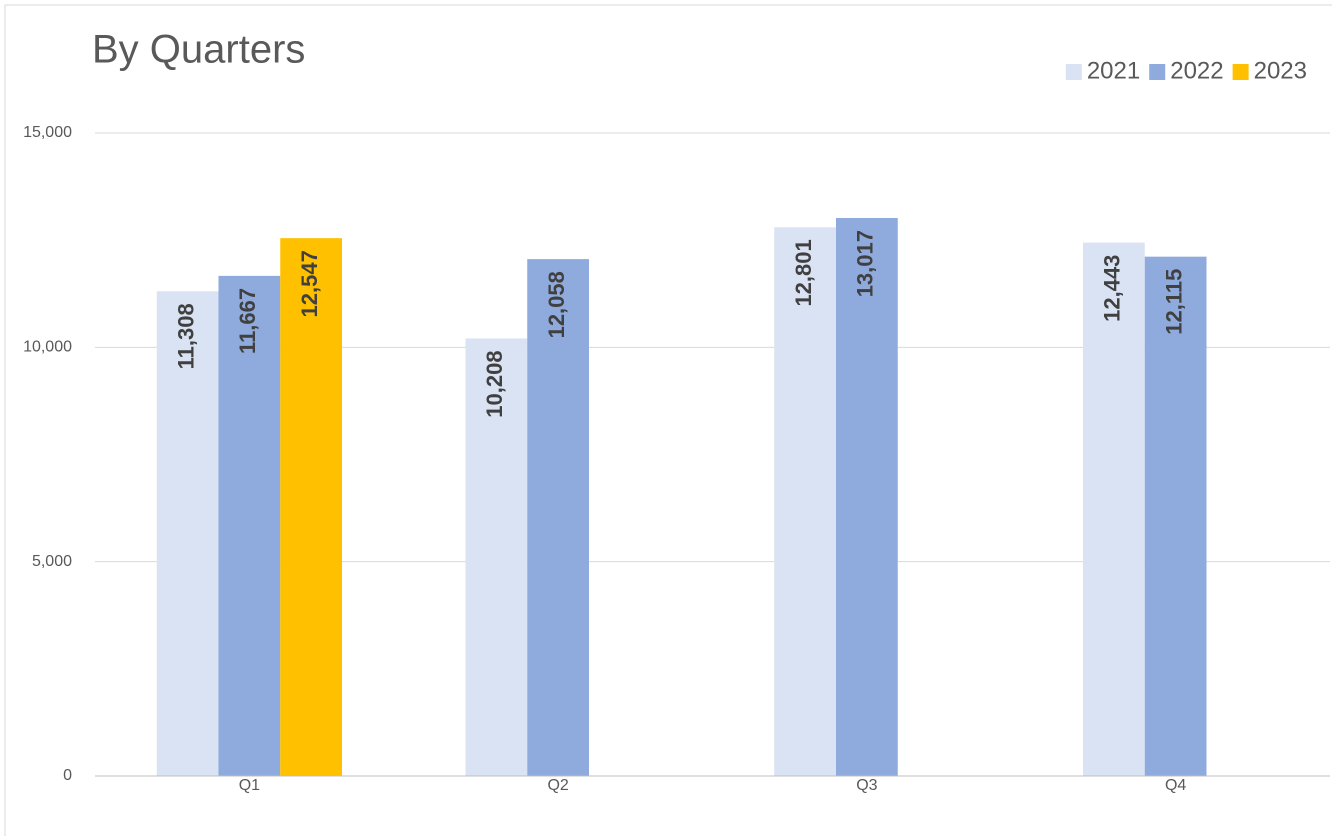  I want to click on x-tick-label: Q1, so click(249, 785).